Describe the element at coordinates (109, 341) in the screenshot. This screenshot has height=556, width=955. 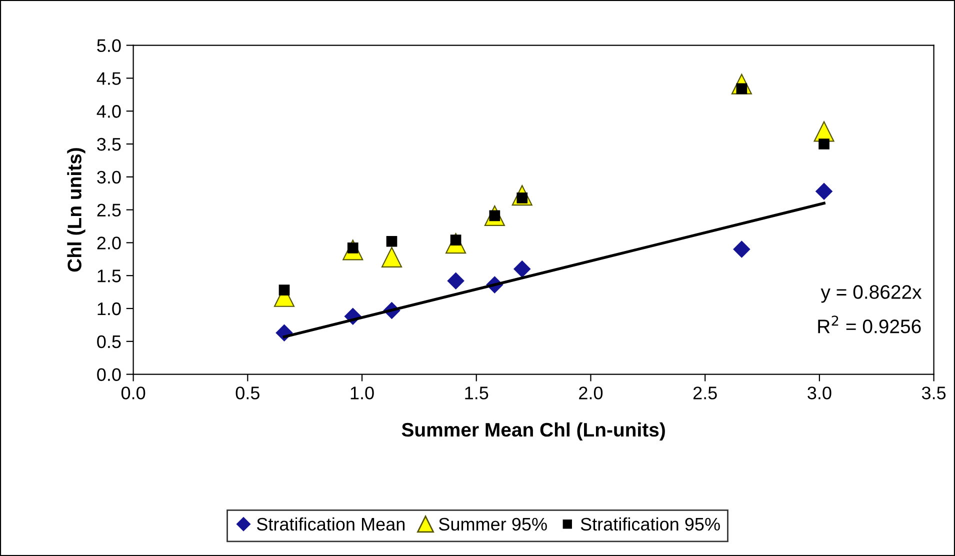
I see `y-tick-label: 0.5` at that location.